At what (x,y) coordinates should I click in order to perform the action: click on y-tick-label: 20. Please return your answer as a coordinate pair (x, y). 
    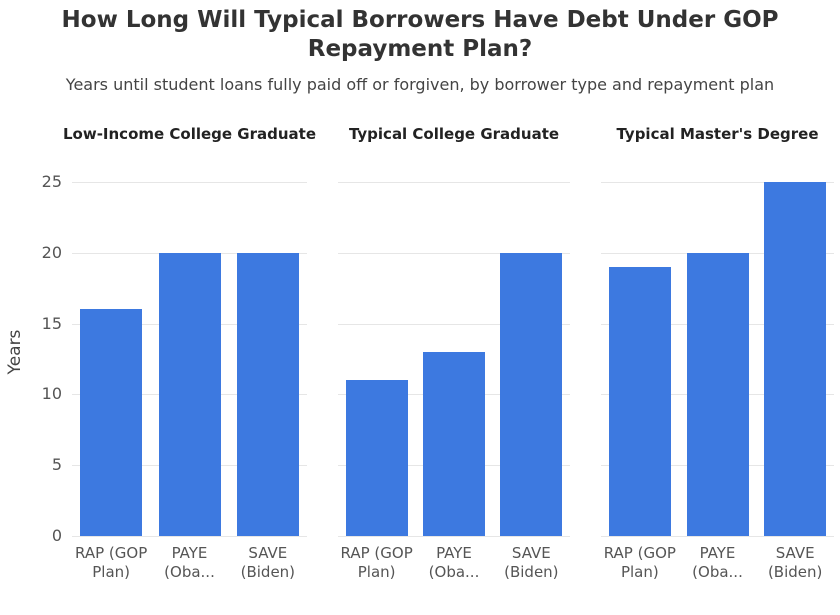
    Looking at the image, I should click on (51, 252).